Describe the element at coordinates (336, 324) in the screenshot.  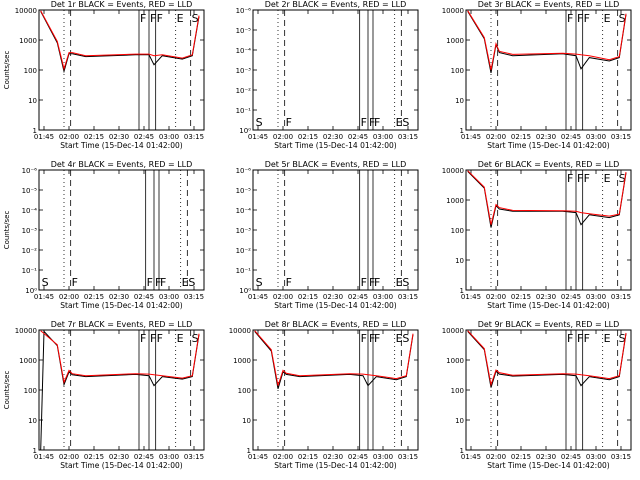
I see `chart-title: Det 8r BLACK = Events, RED = LLD` at that location.